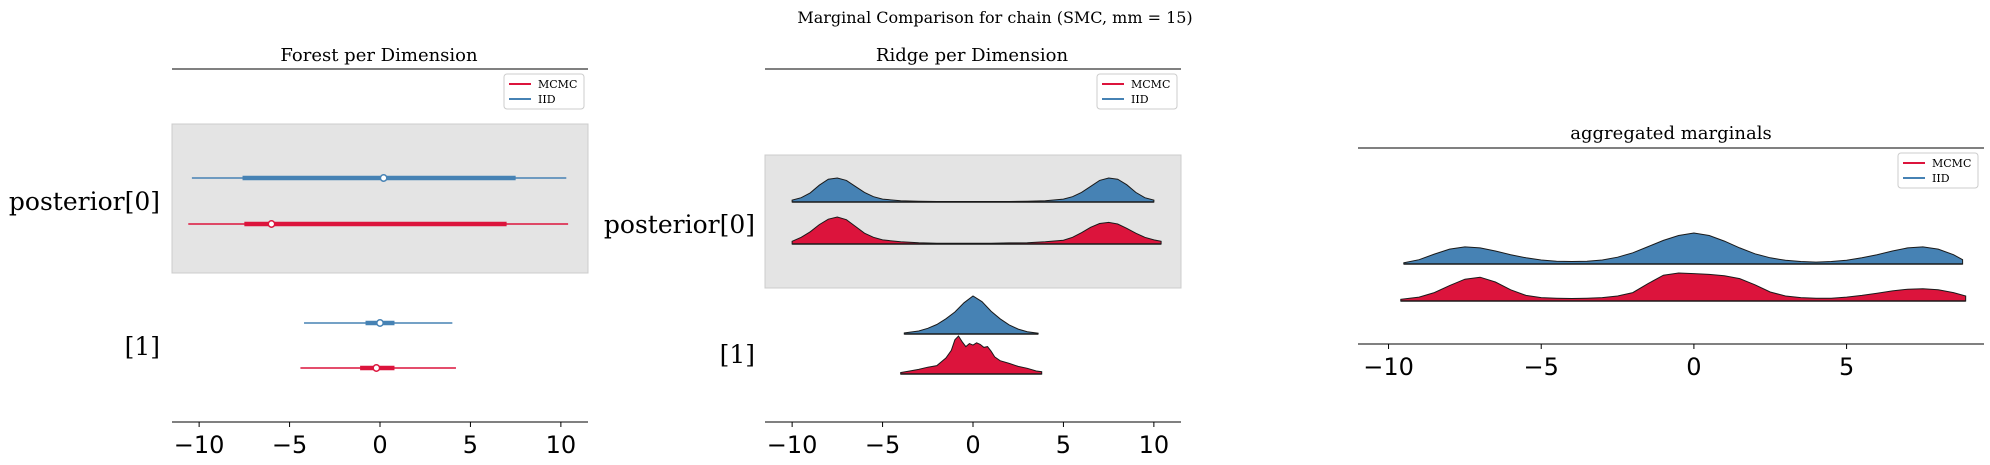 The image size is (1990, 465). I want to click on marginal-mcmc, so click(1683, 287).